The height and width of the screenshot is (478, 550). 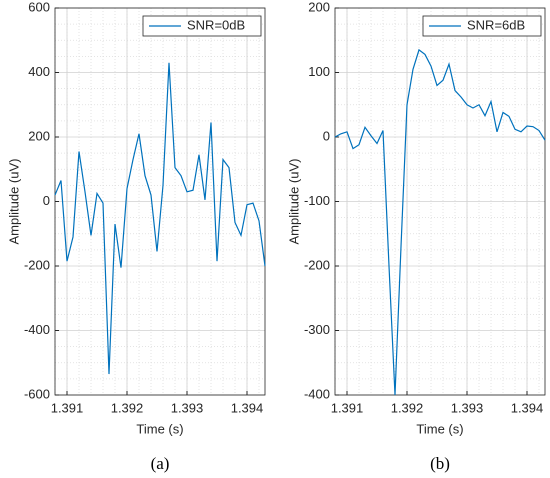 What do you see at coordinates (440, 463) in the screenshot?
I see `panel-caption: (b)` at bounding box center [440, 463].